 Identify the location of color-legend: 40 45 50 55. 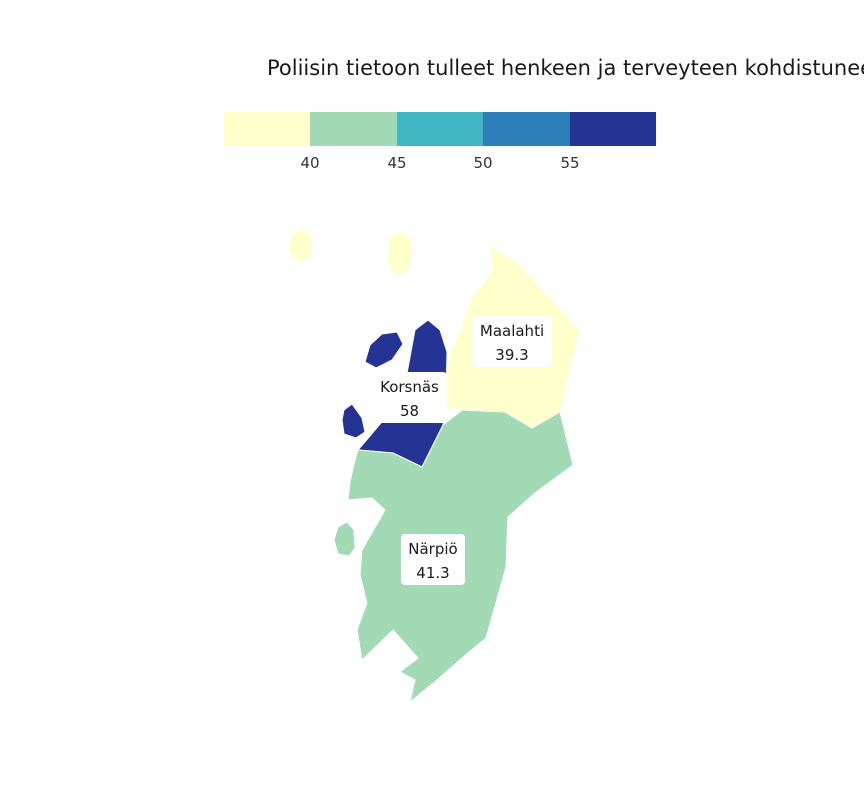
(440, 142).